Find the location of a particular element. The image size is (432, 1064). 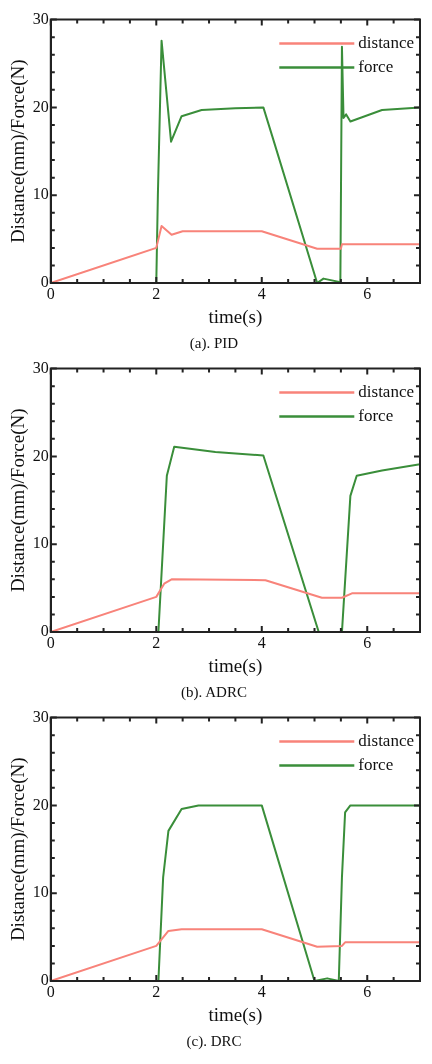

text: (b). ADRC is located at coordinates (214, 692).